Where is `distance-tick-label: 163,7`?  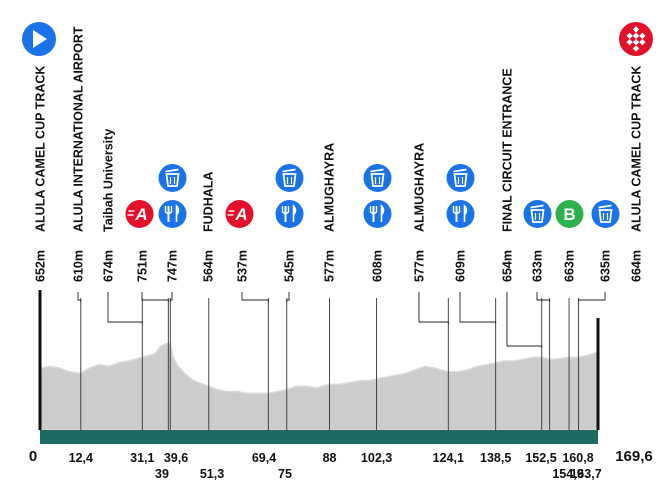 distance-tick-label: 163,7 is located at coordinates (585, 474).